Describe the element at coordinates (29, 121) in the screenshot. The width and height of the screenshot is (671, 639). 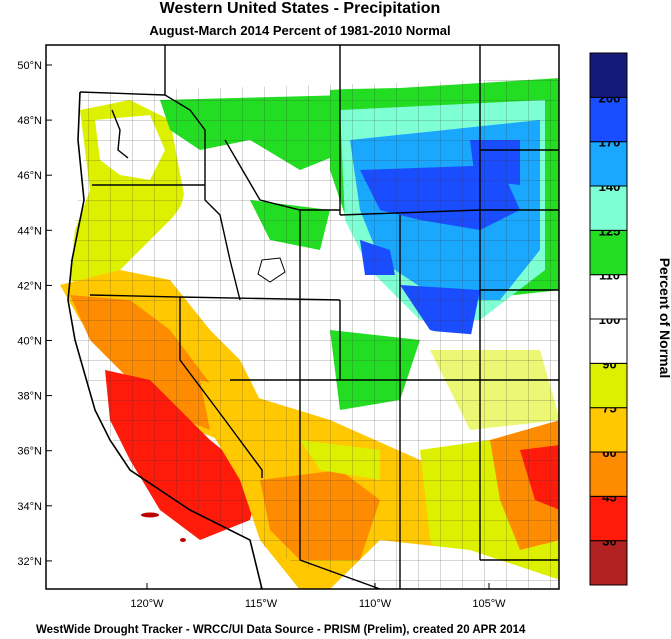
I see `latitude-tick-label: 48°N` at that location.